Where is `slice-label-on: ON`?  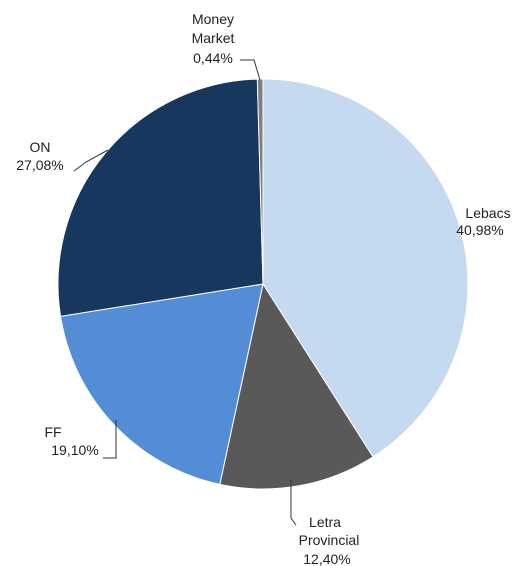 slice-label-on: ON is located at coordinates (40, 147).